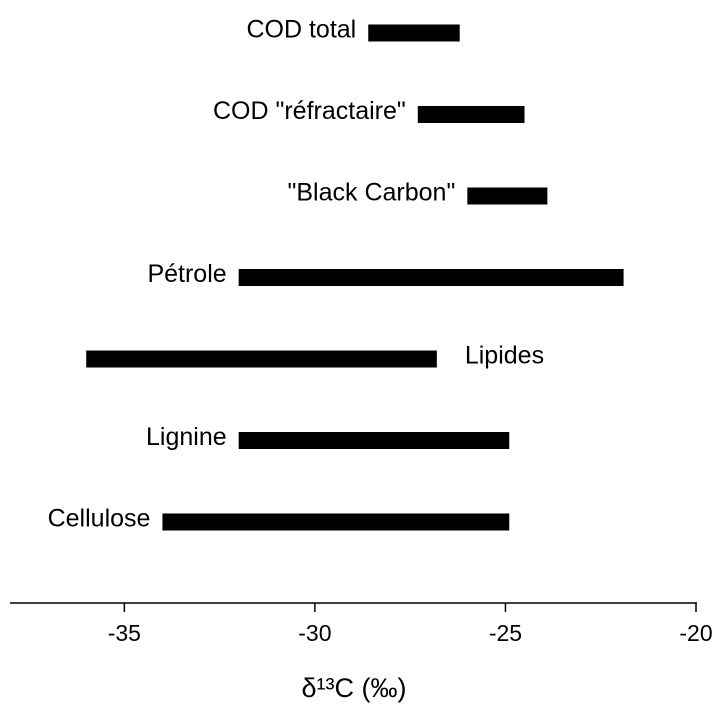 Image resolution: width=717 pixels, height=705 pixels. Describe the element at coordinates (99, 519) in the screenshot. I see `bar-label: Cellulose` at that location.